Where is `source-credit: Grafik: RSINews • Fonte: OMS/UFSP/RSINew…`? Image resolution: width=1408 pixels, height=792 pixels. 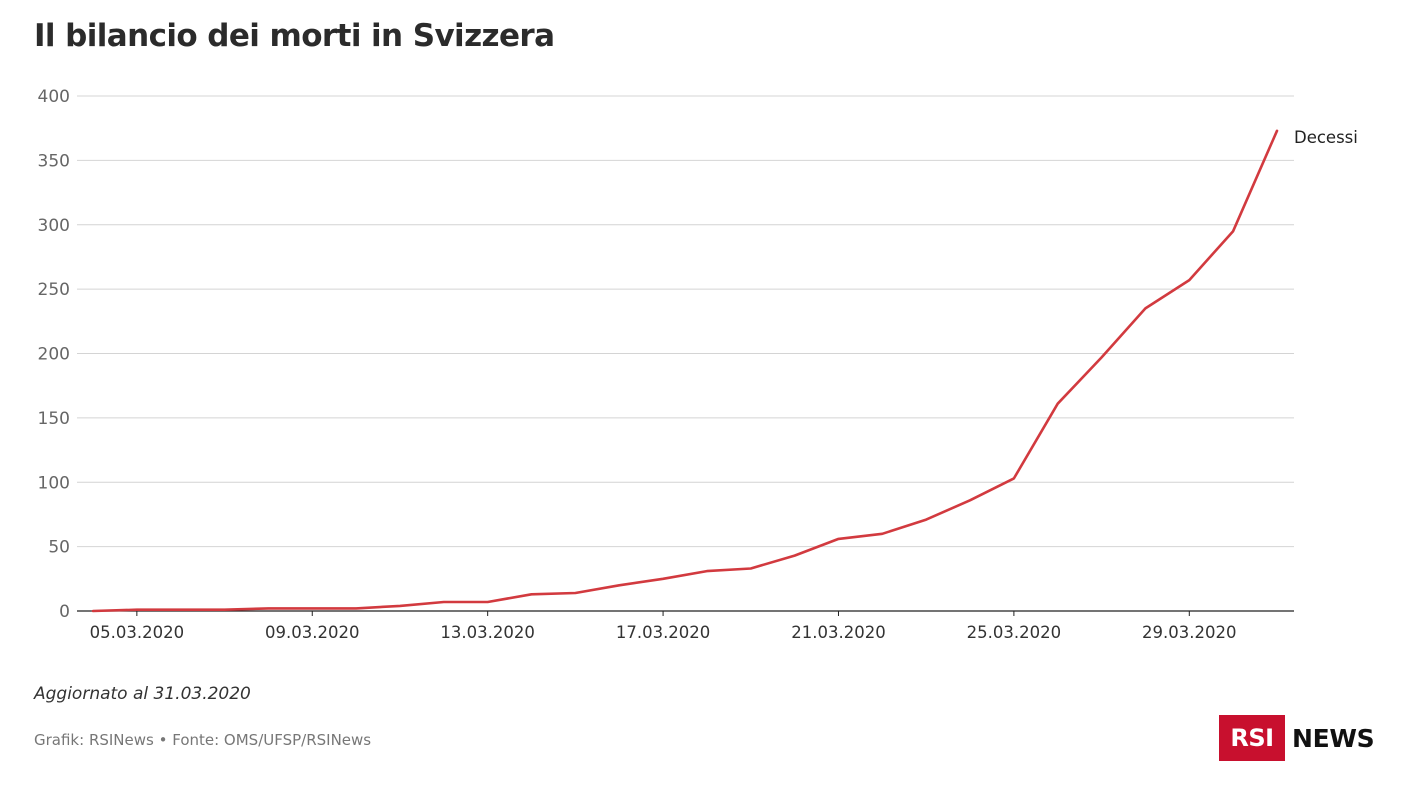 source-credit: Grafik: RSINews • Fonte: OMS/UFSP/RSINew… is located at coordinates (203, 740).